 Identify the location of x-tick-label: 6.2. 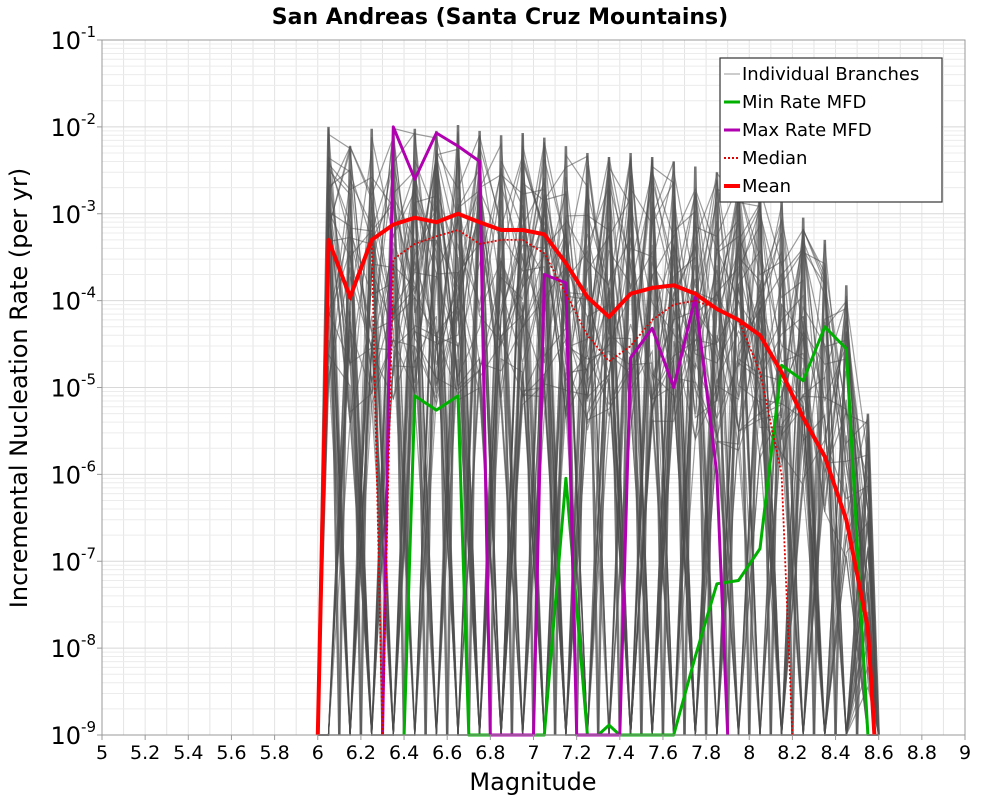
(361, 753).